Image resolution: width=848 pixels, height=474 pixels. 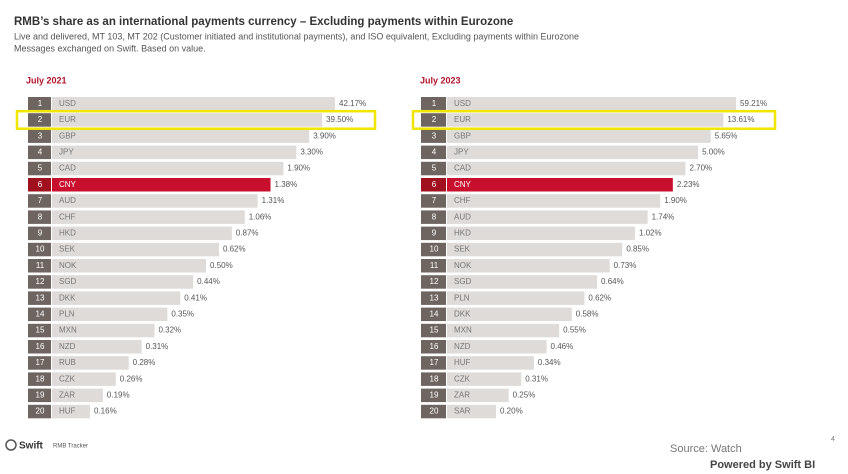 I want to click on share: 0.25%, so click(x=524, y=394).